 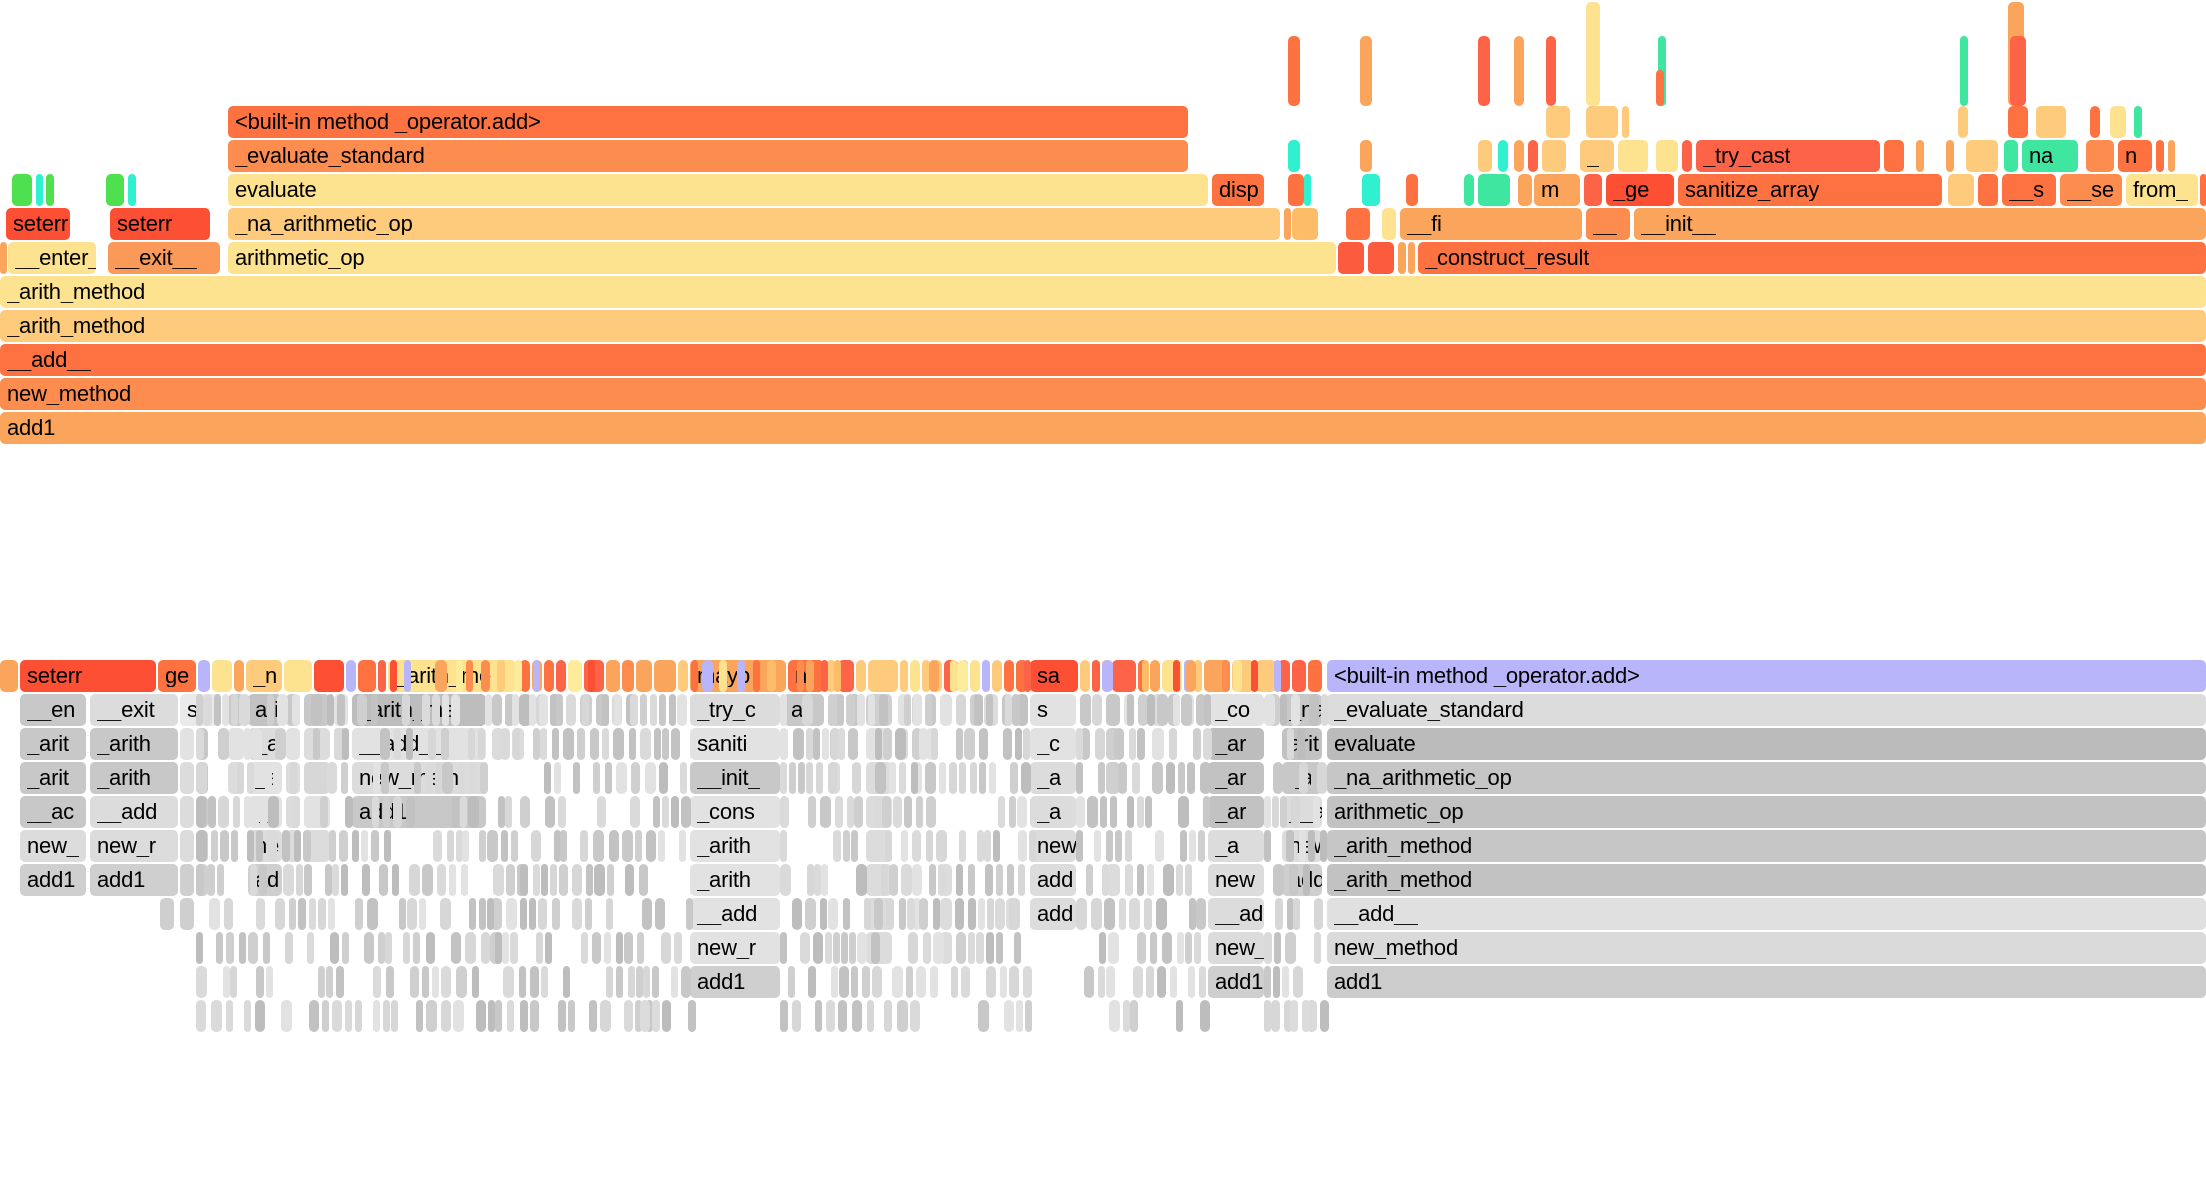 I want to click on bottom-frame-l96: _cons, so click(x=735, y=812).